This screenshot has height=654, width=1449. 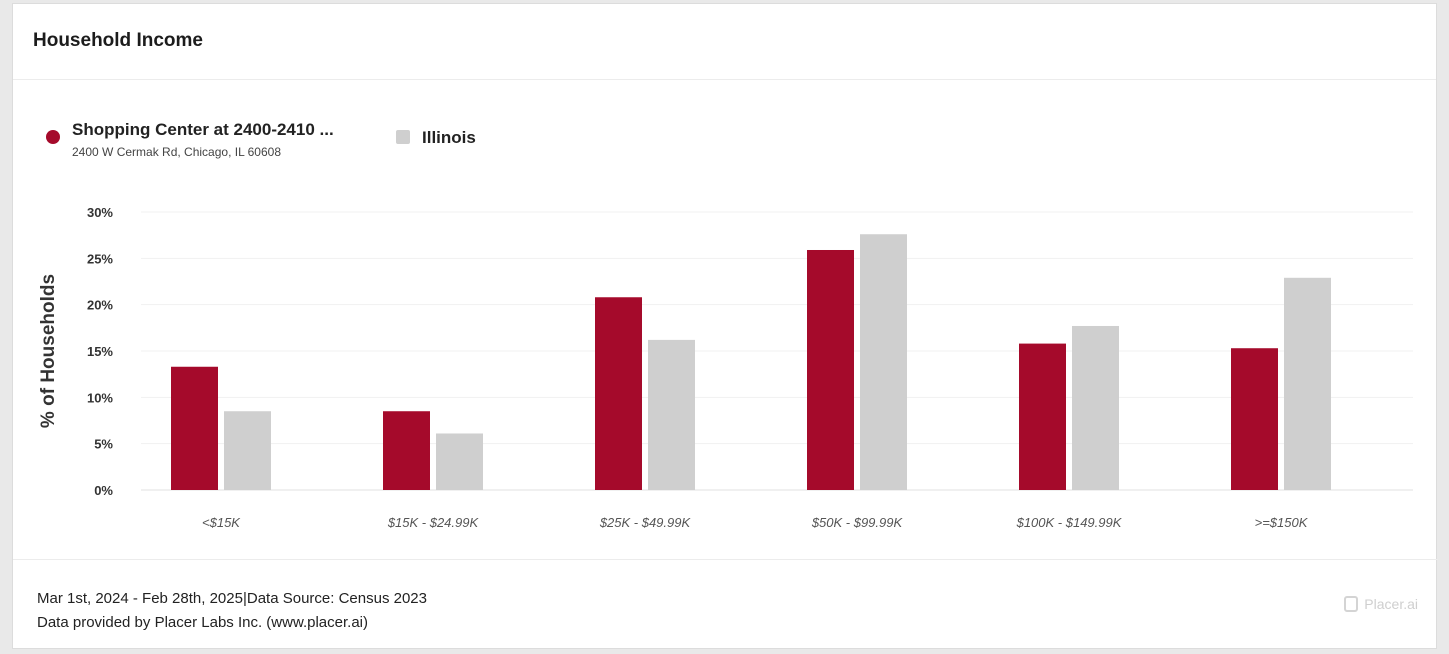 I want to click on y-axis-label: % of Households, so click(x=48, y=351).